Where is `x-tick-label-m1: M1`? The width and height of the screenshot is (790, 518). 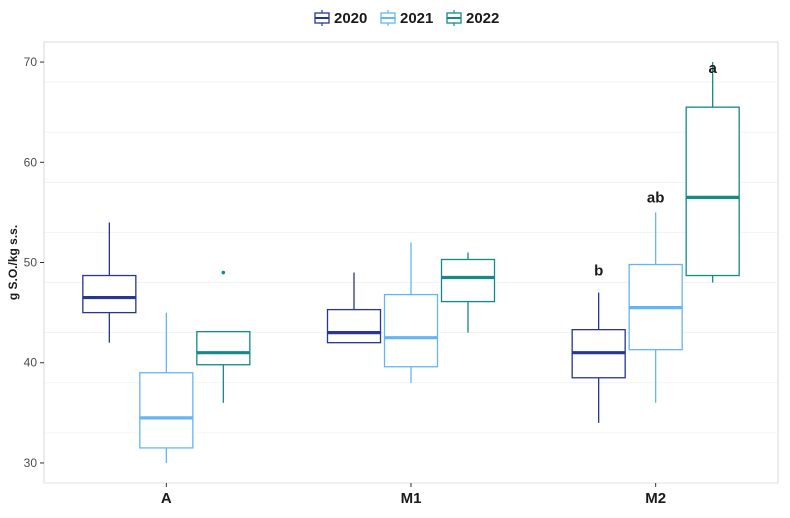
x-tick-label-m1: M1 is located at coordinates (411, 498).